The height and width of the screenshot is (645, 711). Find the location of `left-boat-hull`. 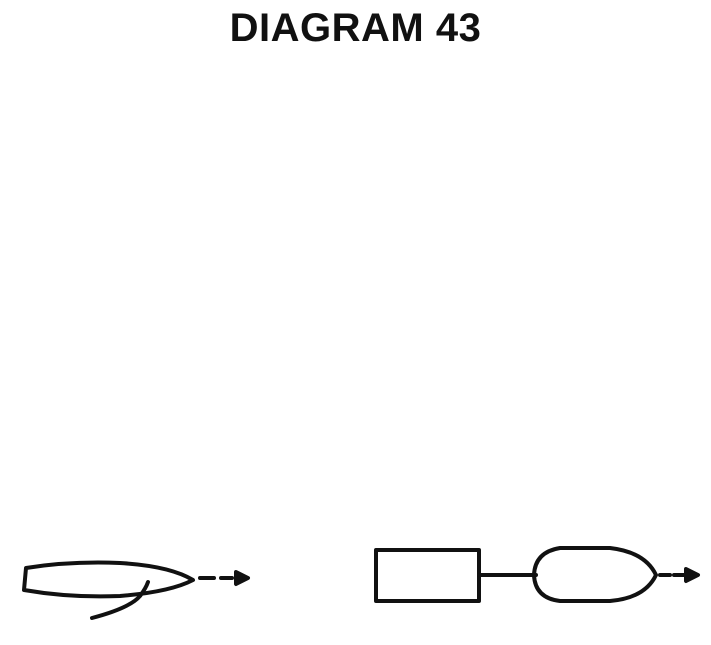

left-boat-hull is located at coordinates (108, 579).